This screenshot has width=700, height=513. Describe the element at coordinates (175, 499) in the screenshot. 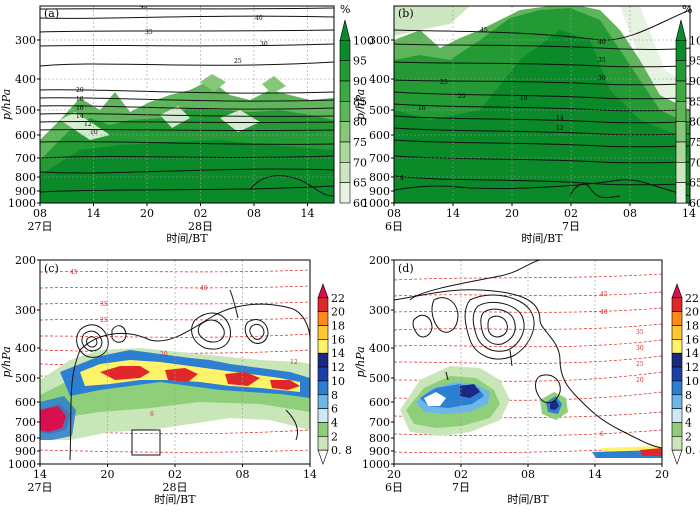

I see `x-axis-title: 时间/BT` at that location.